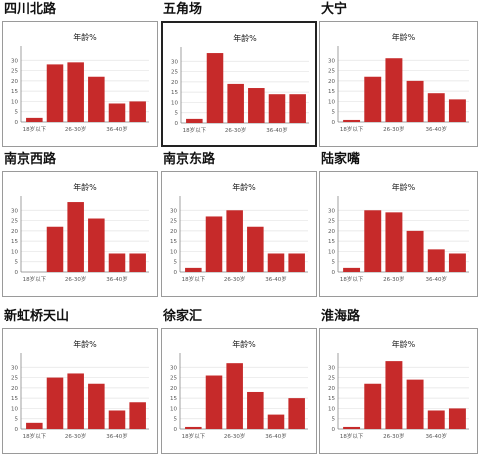  I want to click on chart-cell: 南京东路 年龄% 0 5 10 15 20 25 30 18岁以下 26-30岁 36-40岁, so click(239, 224).